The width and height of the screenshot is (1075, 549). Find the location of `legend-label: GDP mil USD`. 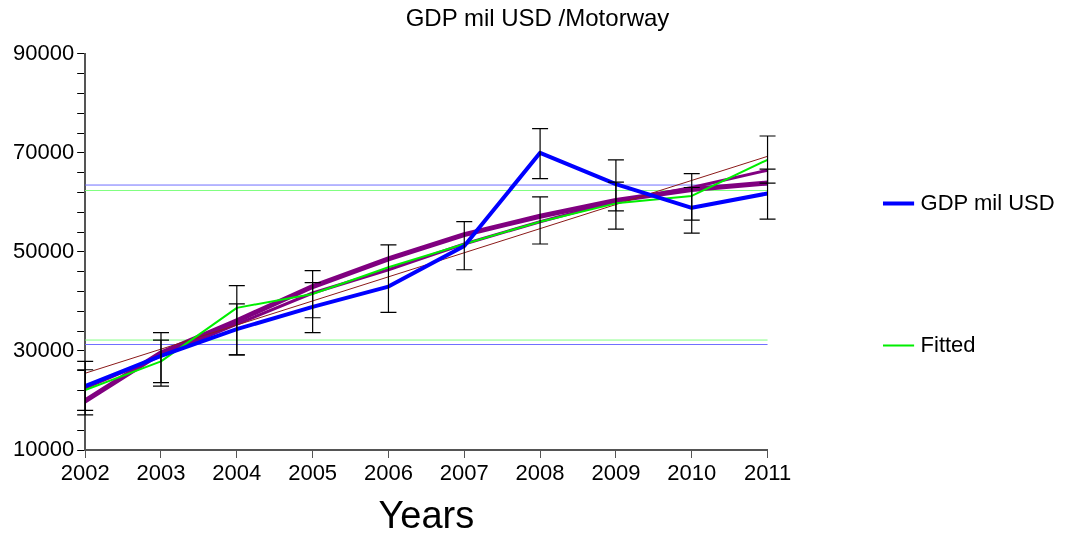

legend-label: GDP mil USD is located at coordinates (987, 202).